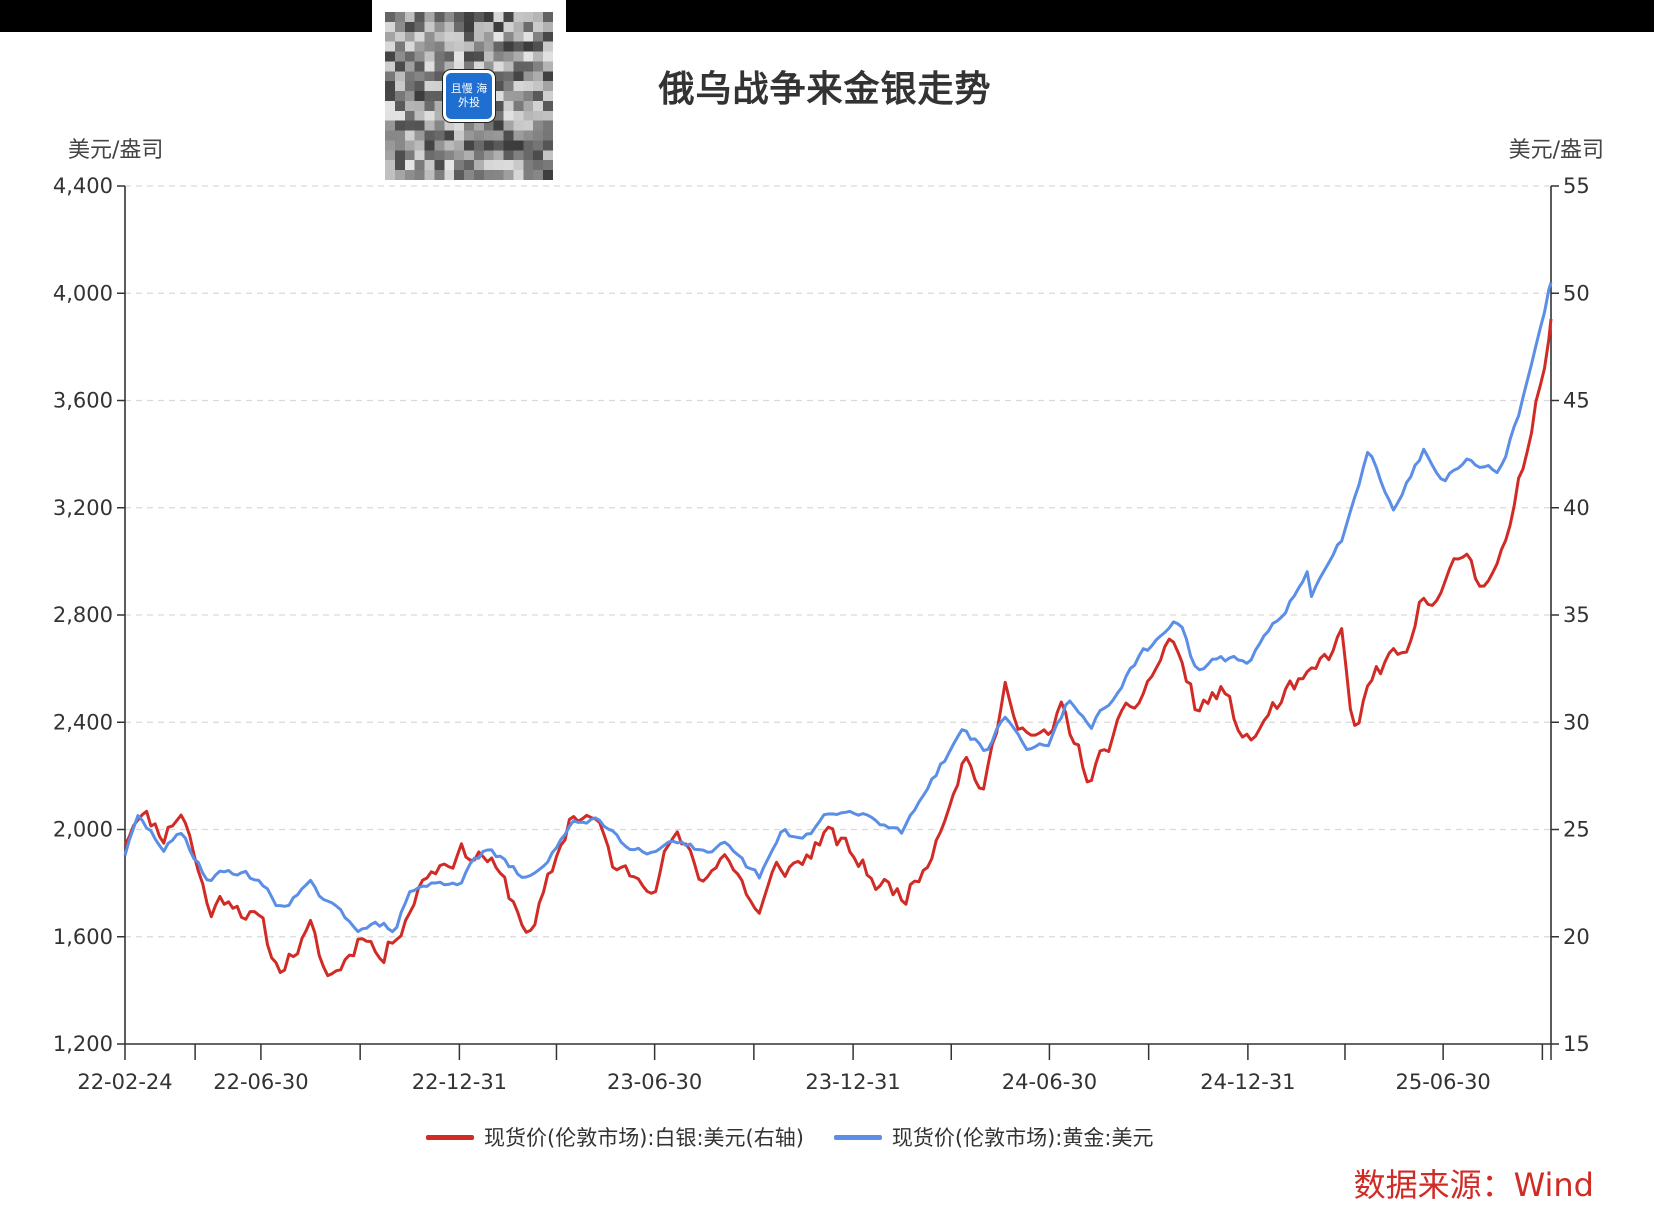 Image resolution: width=1654 pixels, height=1225 pixels. What do you see at coordinates (857, 1137) in the screenshot?
I see `legend-swatch-gold` at bounding box center [857, 1137].